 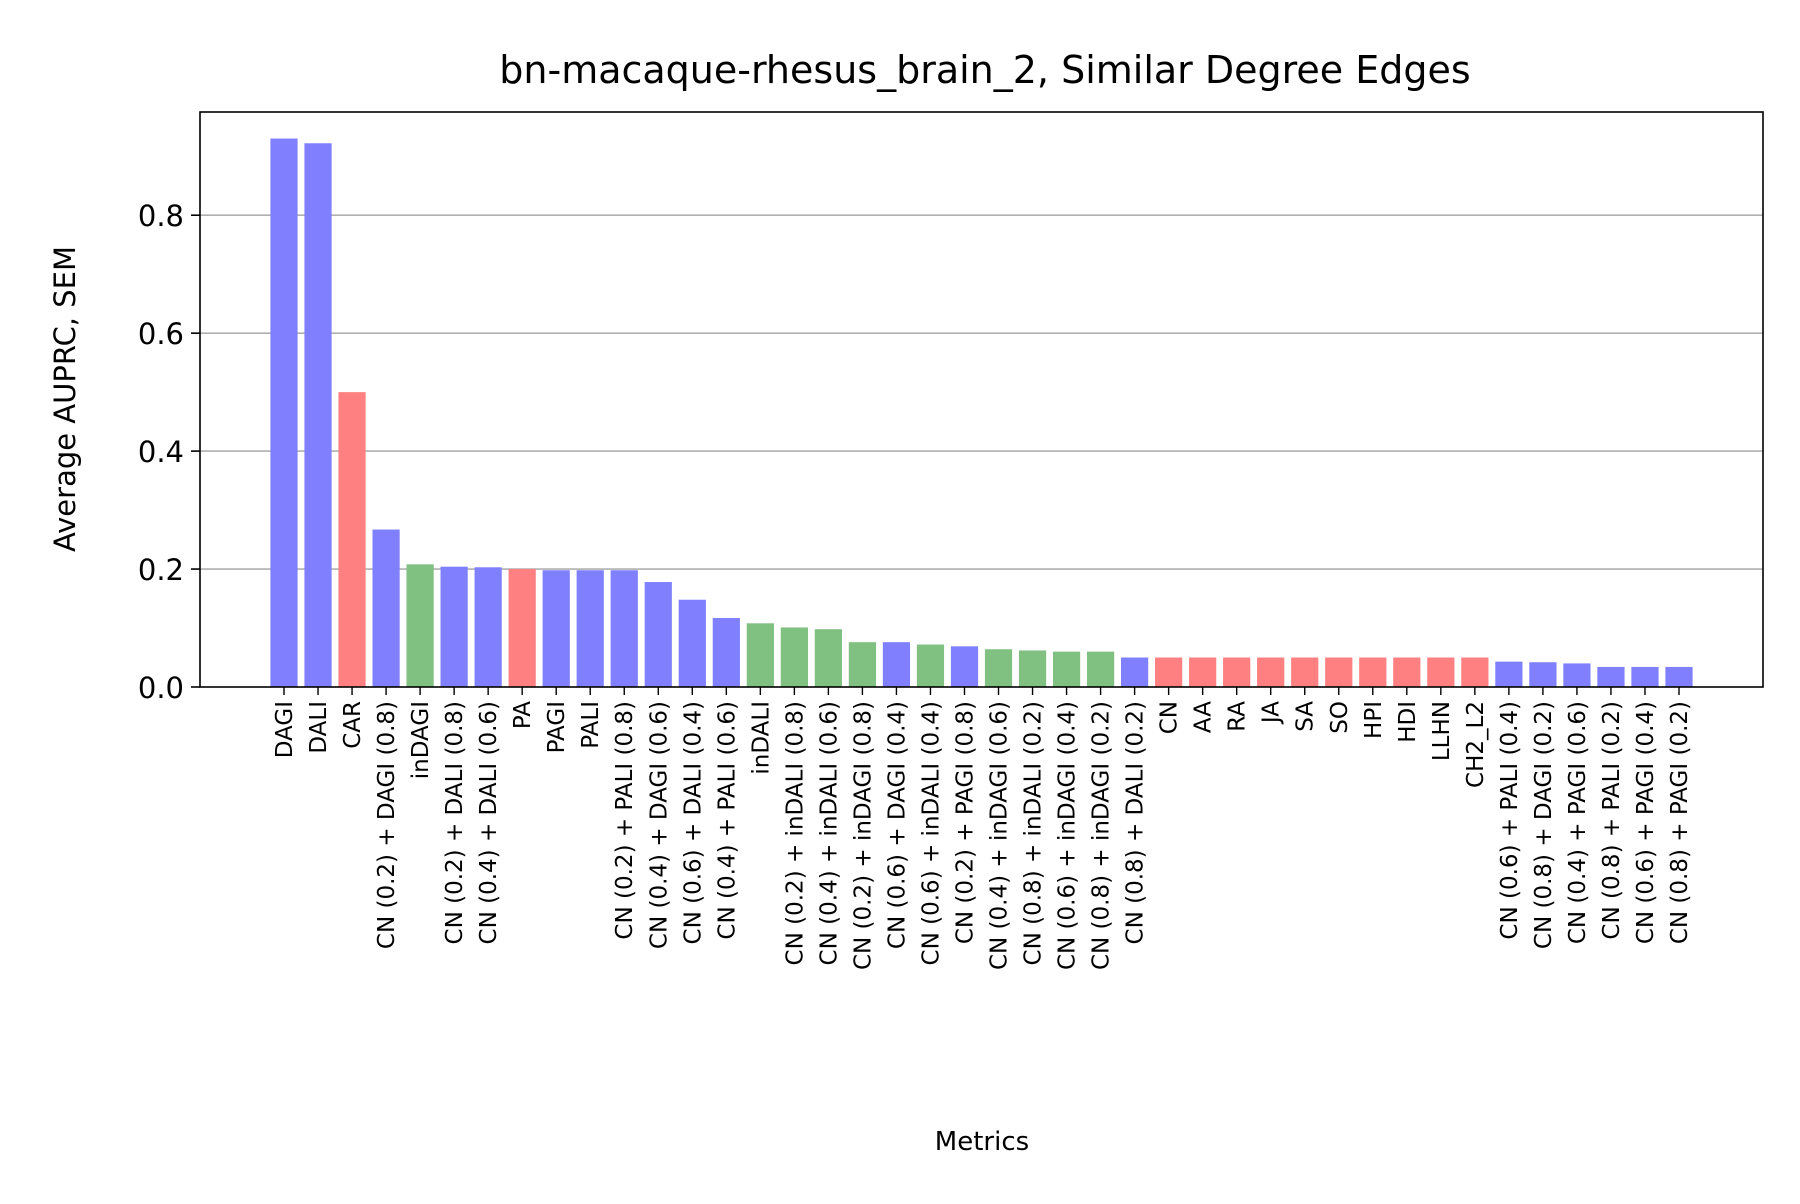 I want to click on x-tick-label: CN (0.6) + DAGI (0.4), so click(x=897, y=825).